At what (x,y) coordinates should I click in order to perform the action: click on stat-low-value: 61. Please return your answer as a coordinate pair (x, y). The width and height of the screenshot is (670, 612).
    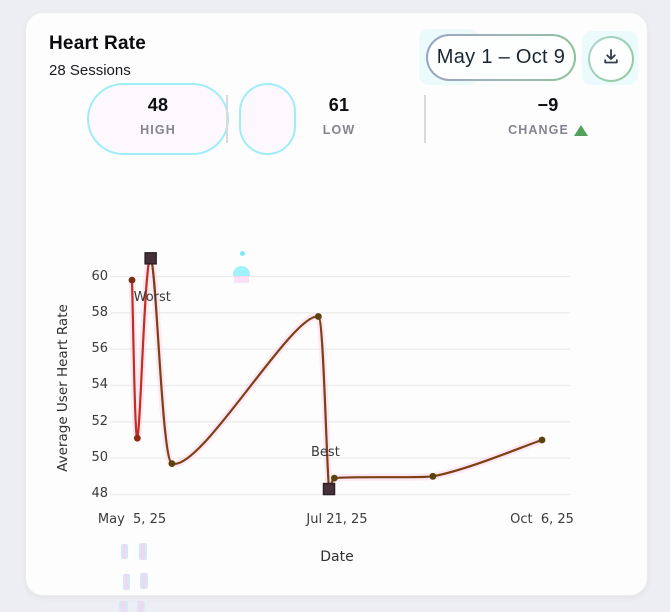
    Looking at the image, I should click on (339, 105).